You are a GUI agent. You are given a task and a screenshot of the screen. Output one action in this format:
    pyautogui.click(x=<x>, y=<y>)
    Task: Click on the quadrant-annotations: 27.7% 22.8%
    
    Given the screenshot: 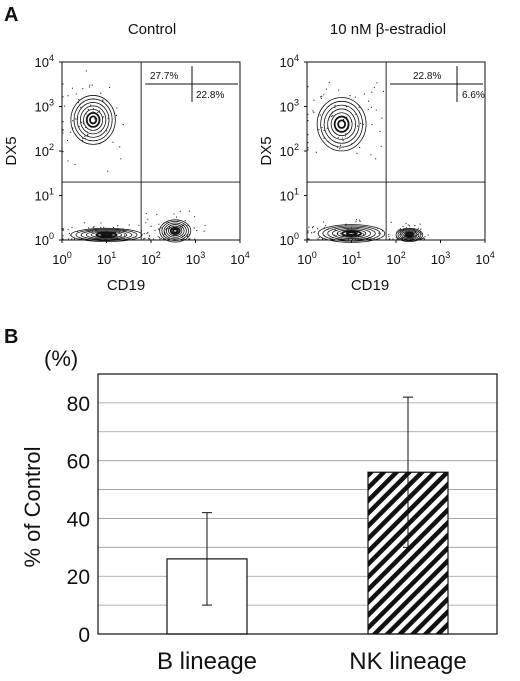 What is the action you would take?
    pyautogui.click(x=191, y=84)
    